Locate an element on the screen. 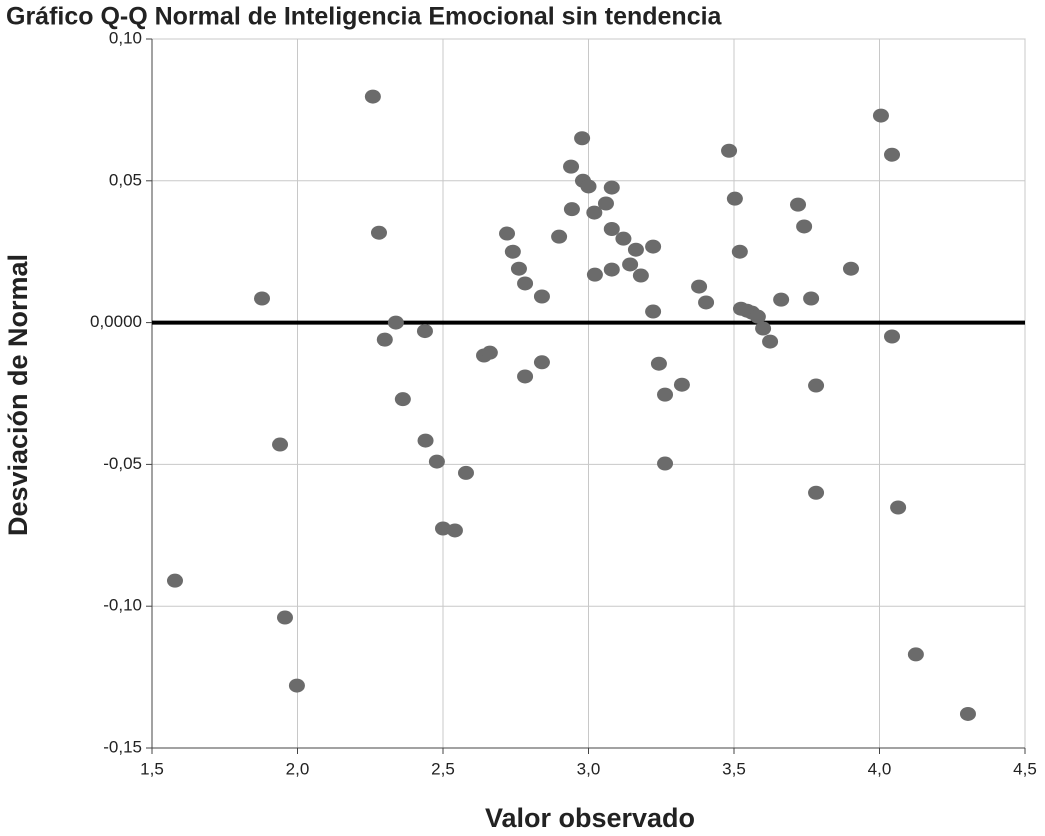  x-tick-label: 2,5 is located at coordinates (443, 768).